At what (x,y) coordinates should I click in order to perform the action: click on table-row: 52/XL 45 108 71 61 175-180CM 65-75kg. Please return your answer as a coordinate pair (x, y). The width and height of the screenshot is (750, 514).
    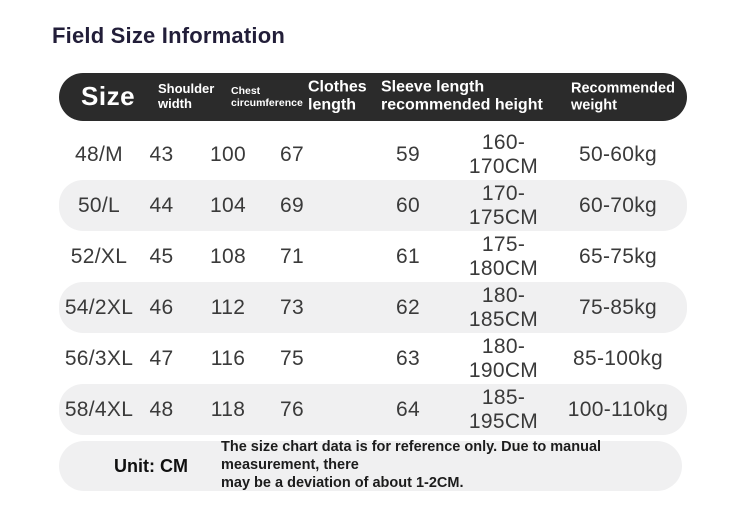
    Looking at the image, I should click on (373, 256).